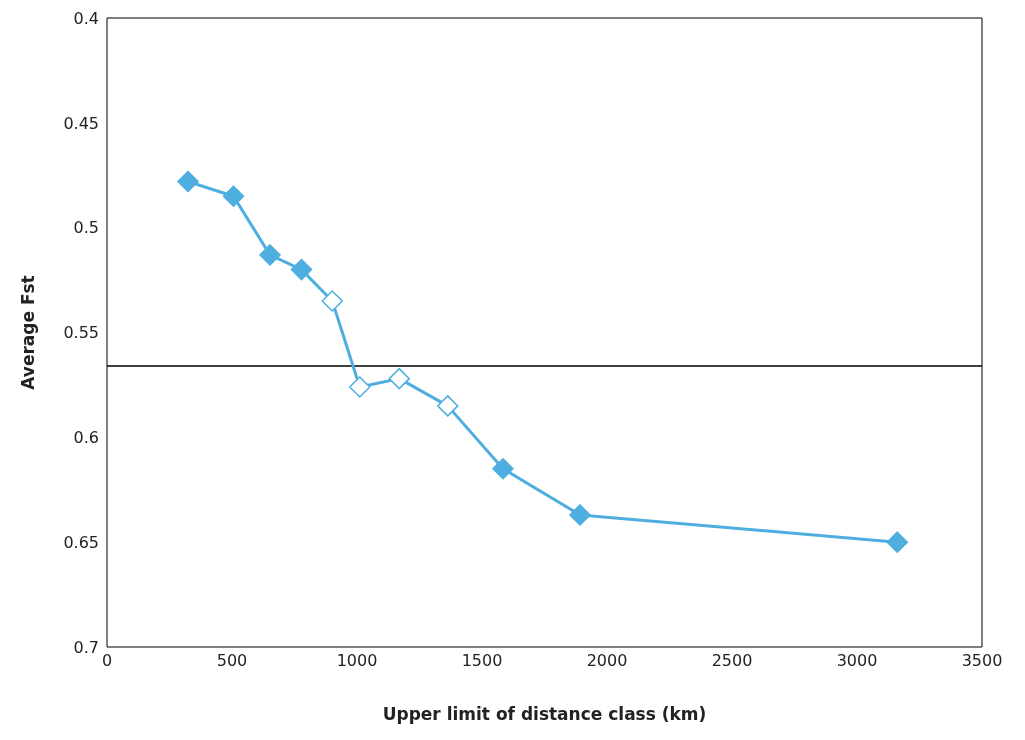  I want to click on x-tick-label: 1000, so click(357, 661).